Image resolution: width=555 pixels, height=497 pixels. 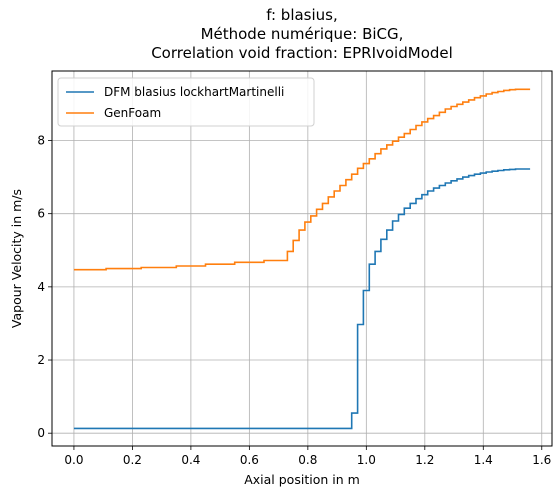 What do you see at coordinates (302, 15) in the screenshot?
I see `chart-title-line: f: blasius,` at bounding box center [302, 15].